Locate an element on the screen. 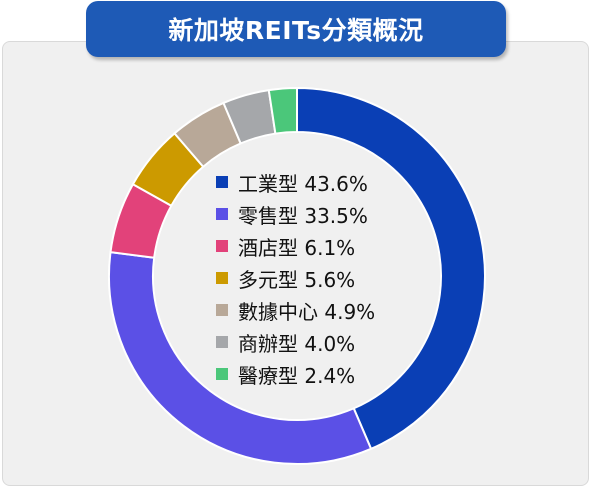 This screenshot has width=593, height=492. legend-value-6: 2.4% is located at coordinates (330, 375).